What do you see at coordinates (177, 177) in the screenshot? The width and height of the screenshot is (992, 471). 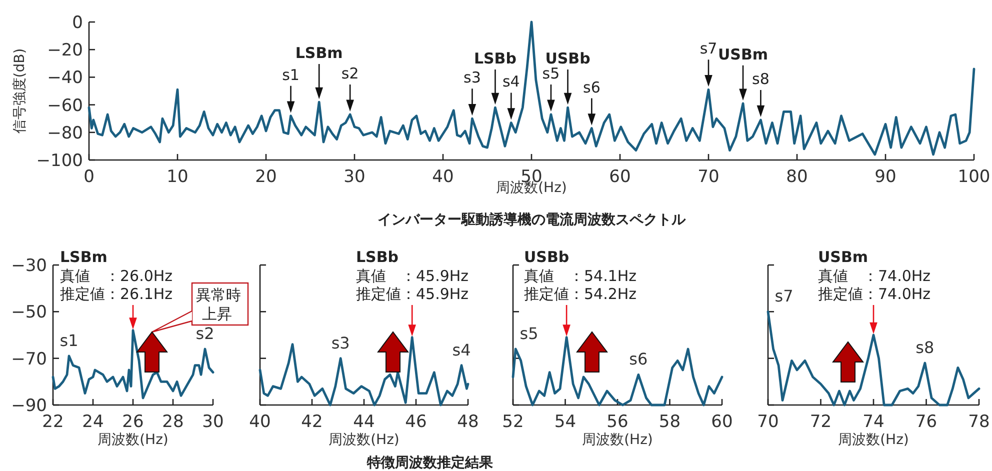 I see `x-tick-label: 10` at bounding box center [177, 177].